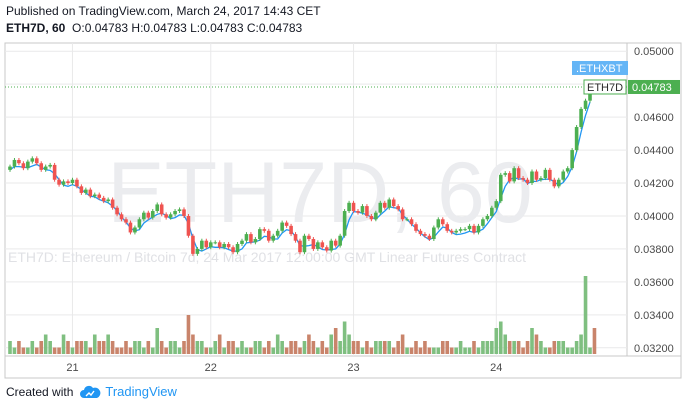 The image size is (686, 410). What do you see at coordinates (605, 87) in the screenshot?
I see `eth7d-label-box` at bounding box center [605, 87].